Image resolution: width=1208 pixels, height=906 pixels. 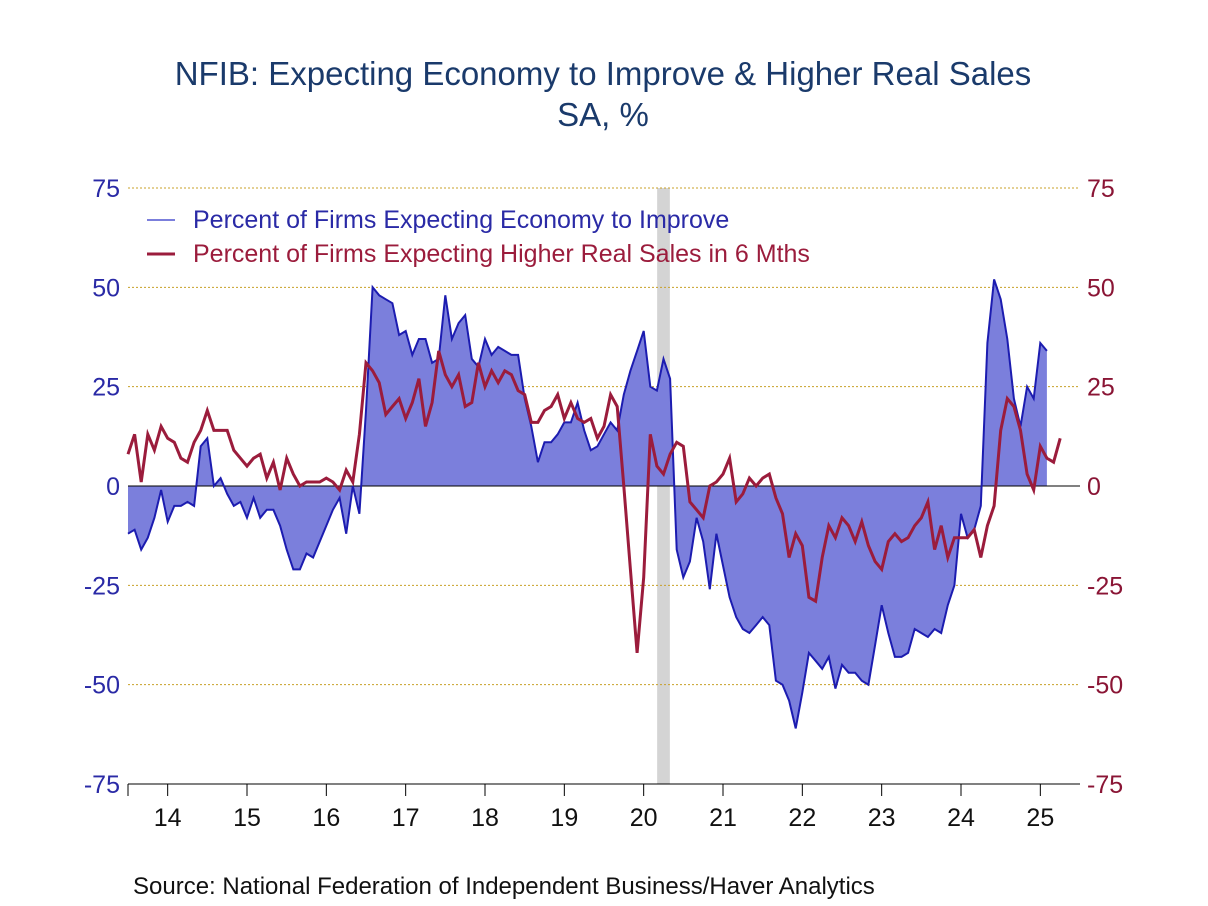 I want to click on y-tick-label-right: -50, so click(x=1105, y=686).